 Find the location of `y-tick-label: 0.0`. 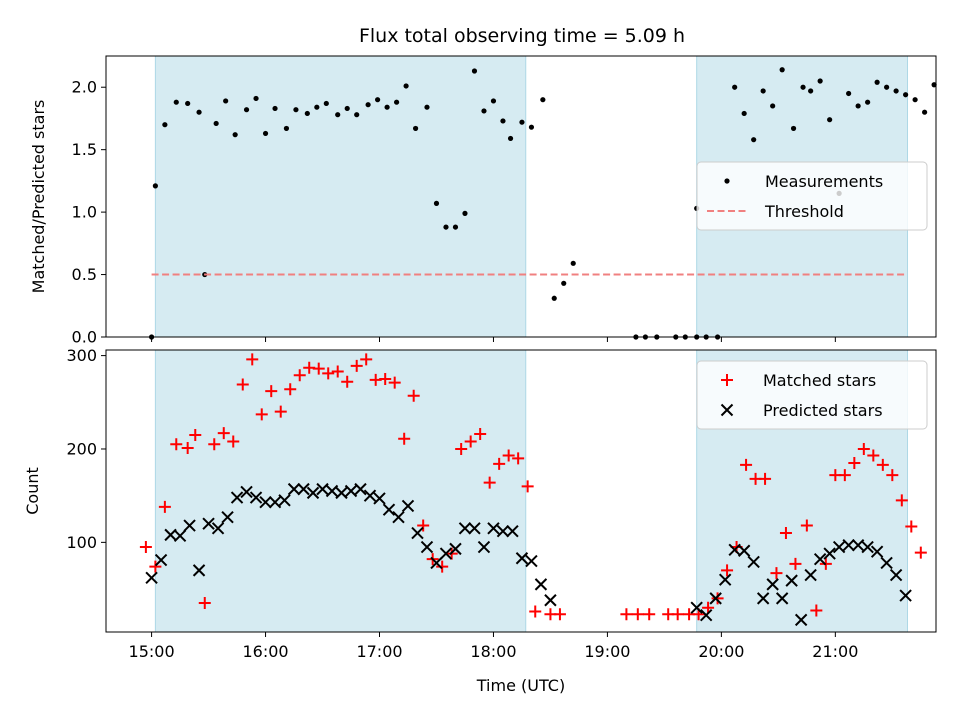

y-tick-label: 0.0 is located at coordinates (84, 337).